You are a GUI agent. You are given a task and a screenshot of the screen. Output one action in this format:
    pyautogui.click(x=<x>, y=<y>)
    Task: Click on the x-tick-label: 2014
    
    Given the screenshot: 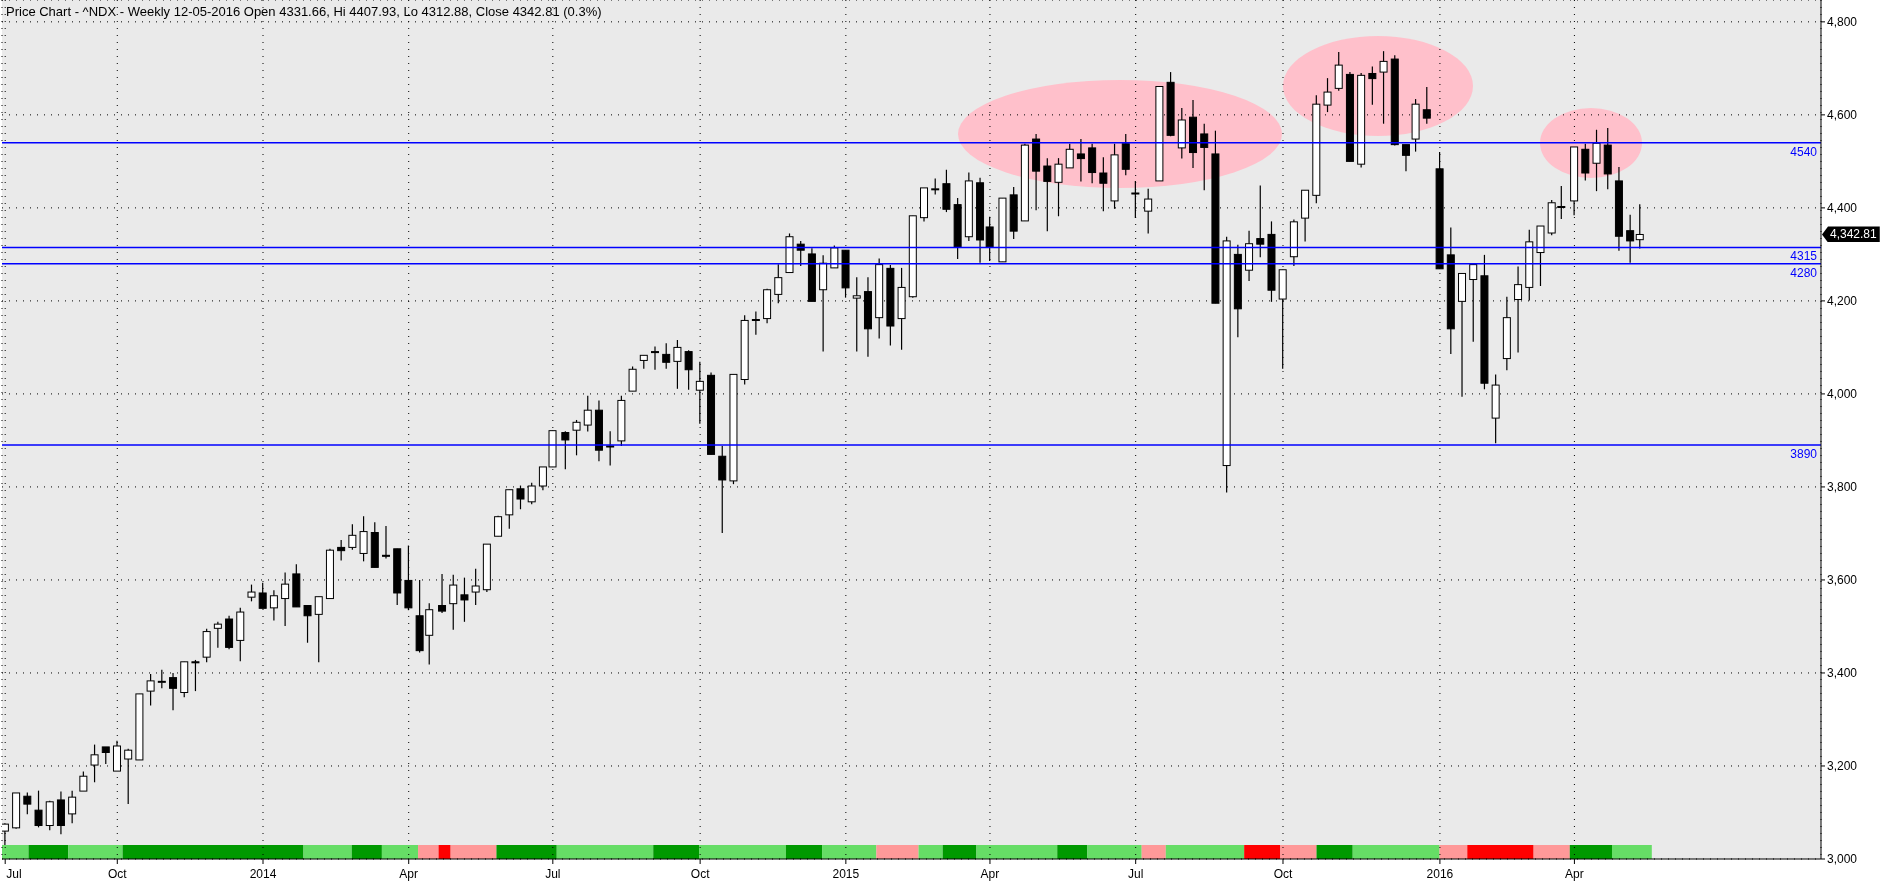 What is the action you would take?
    pyautogui.click(x=263, y=874)
    